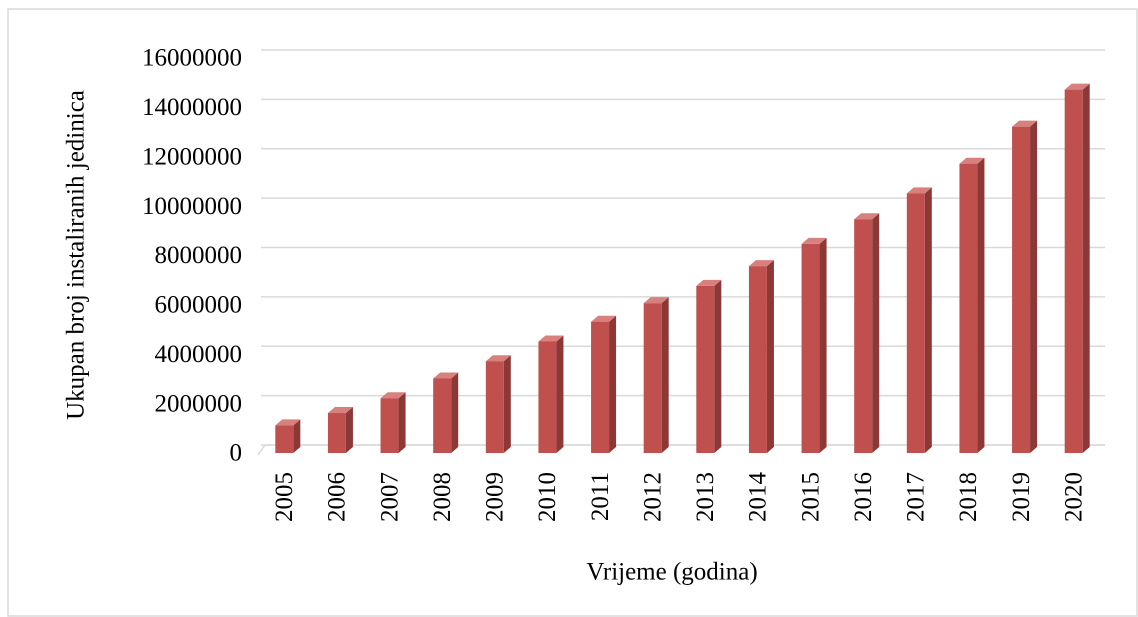 Image resolution: width=1138 pixels, height=617 pixels. What do you see at coordinates (199, 403) in the screenshot?
I see `y-tick-label: 2000000` at bounding box center [199, 403].